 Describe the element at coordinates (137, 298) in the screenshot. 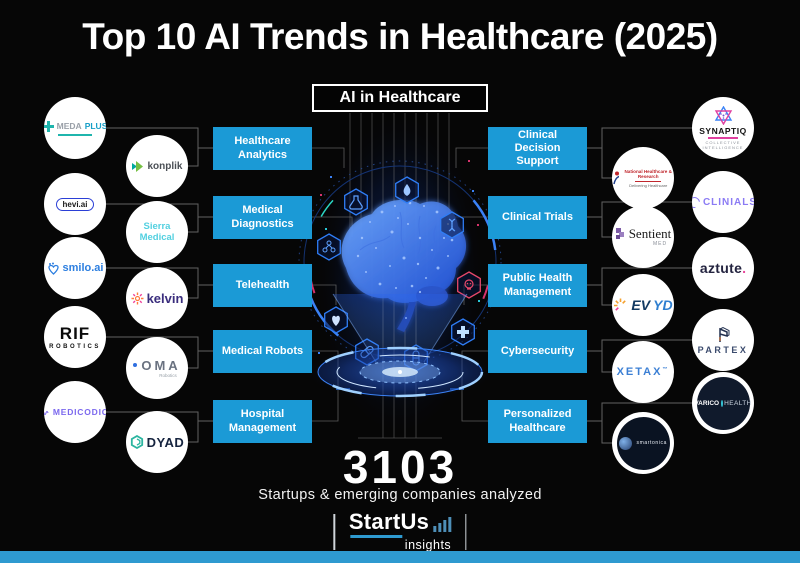

I see `kelvin-sun-icon` at that location.